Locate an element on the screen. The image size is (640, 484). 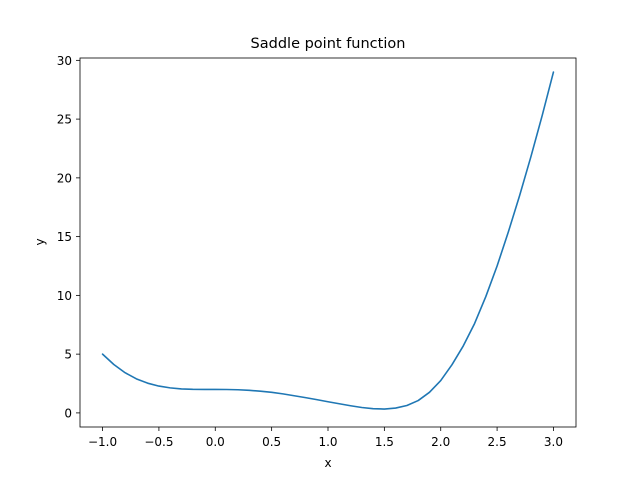
x-tick-label: −1.0 is located at coordinates (102, 442).